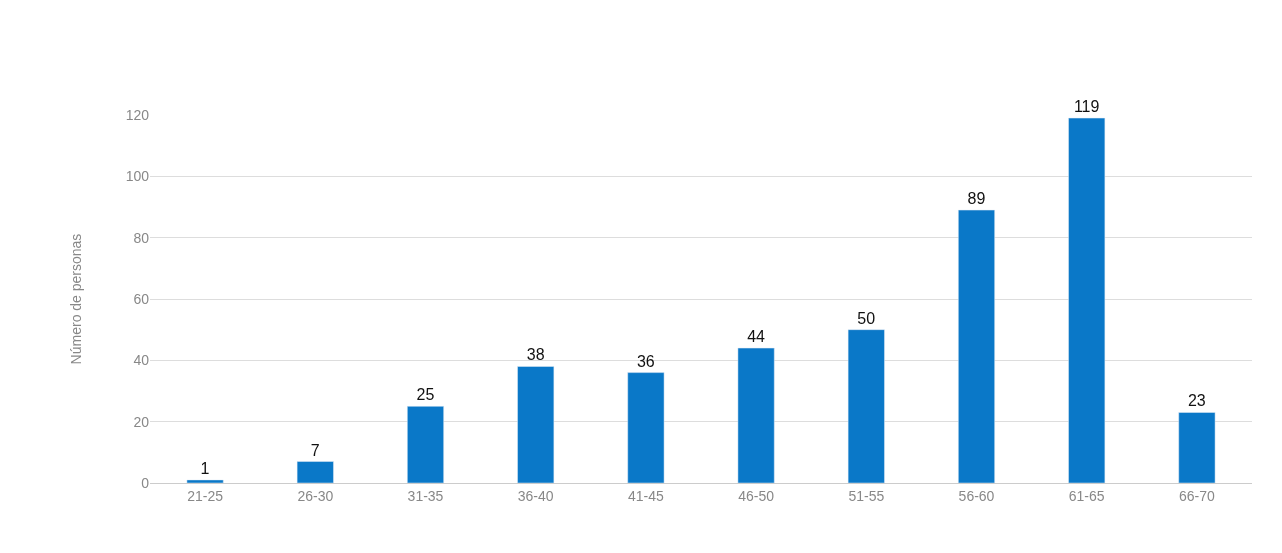  Describe the element at coordinates (1196, 401) in the screenshot. I see `data-label: 23` at that location.